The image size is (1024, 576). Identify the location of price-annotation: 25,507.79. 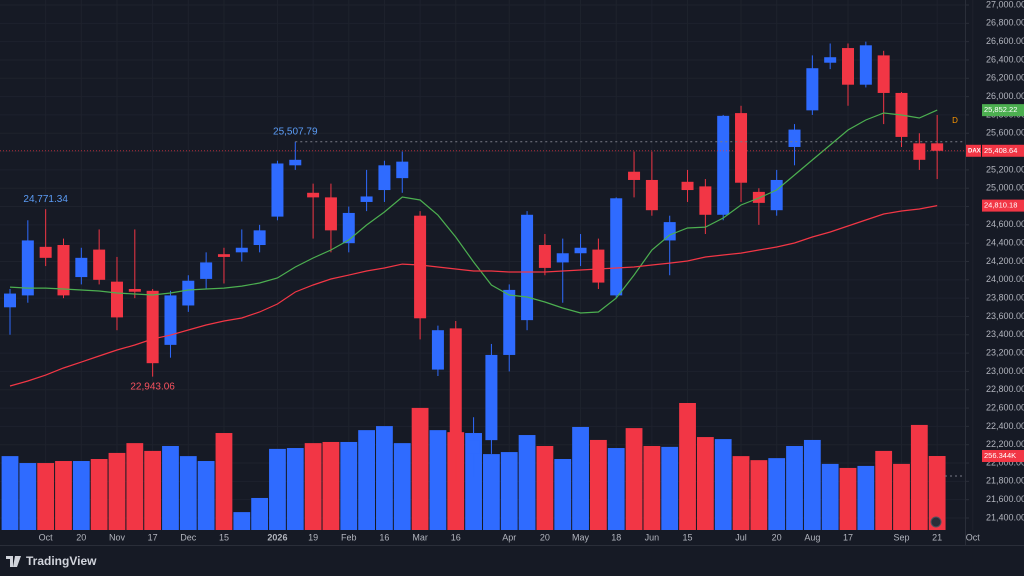
(295, 131).